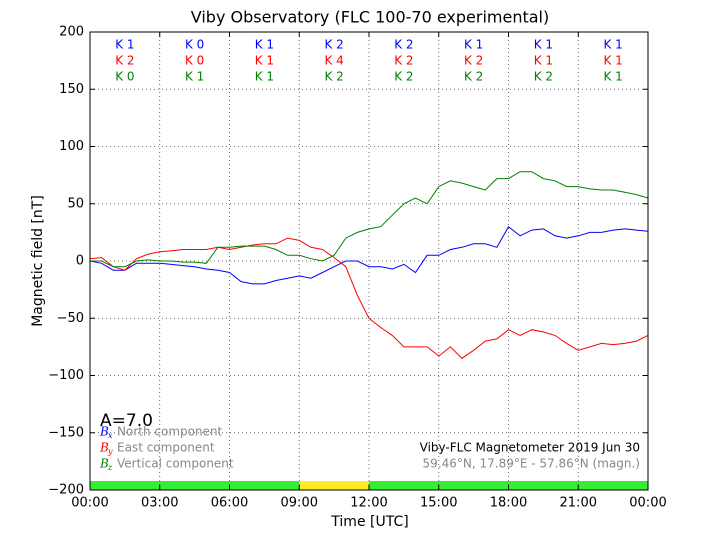 The height and width of the screenshot is (540, 720). I want to click on legend-subscript: x, so click(110, 435).